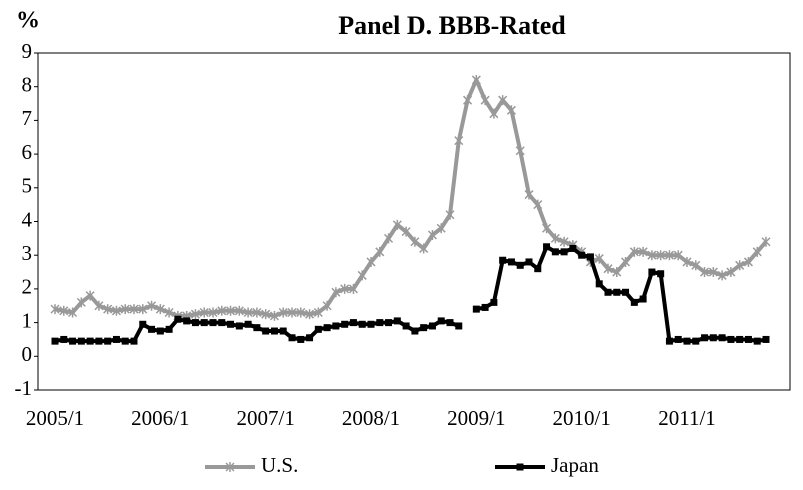  I want to click on legend-label: U.S., so click(279, 465).